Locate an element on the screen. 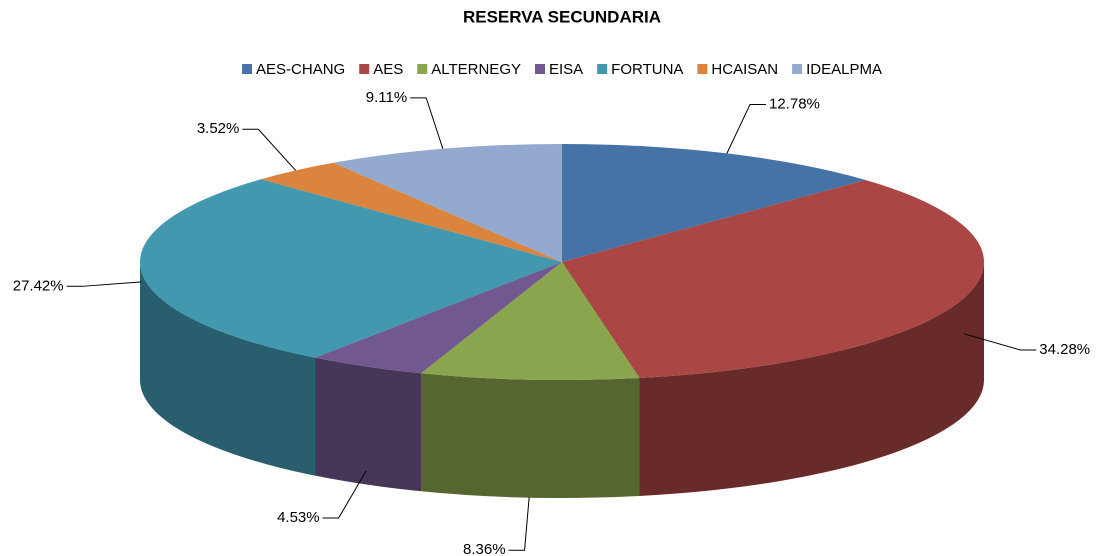 This screenshot has width=1112, height=556. legend-label: AES is located at coordinates (388, 69).